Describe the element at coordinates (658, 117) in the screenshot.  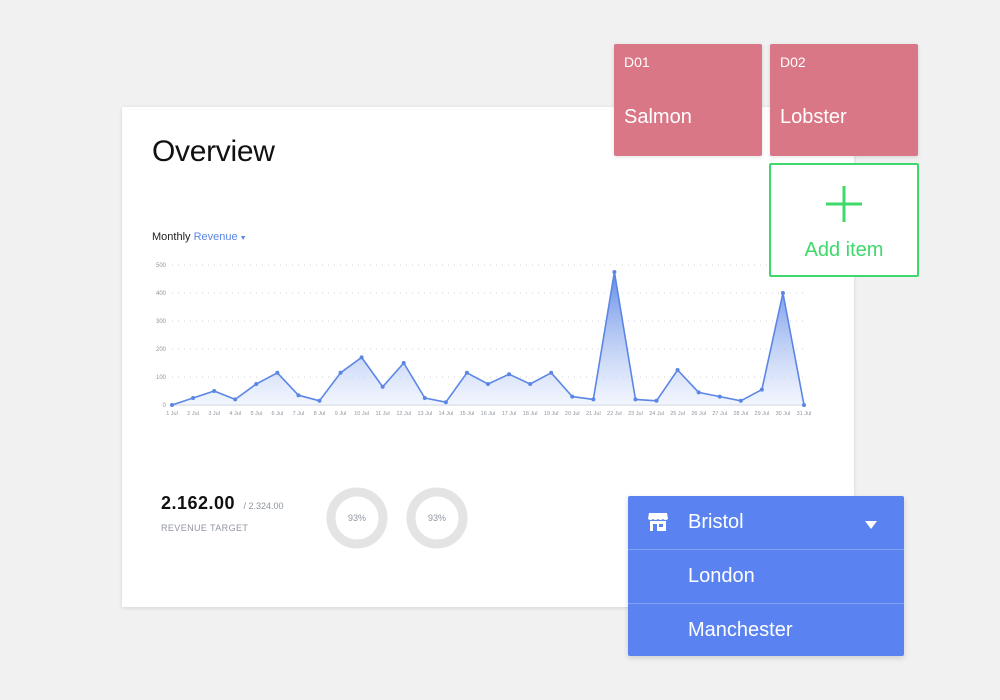
I see `tile-name: Salmon` at that location.